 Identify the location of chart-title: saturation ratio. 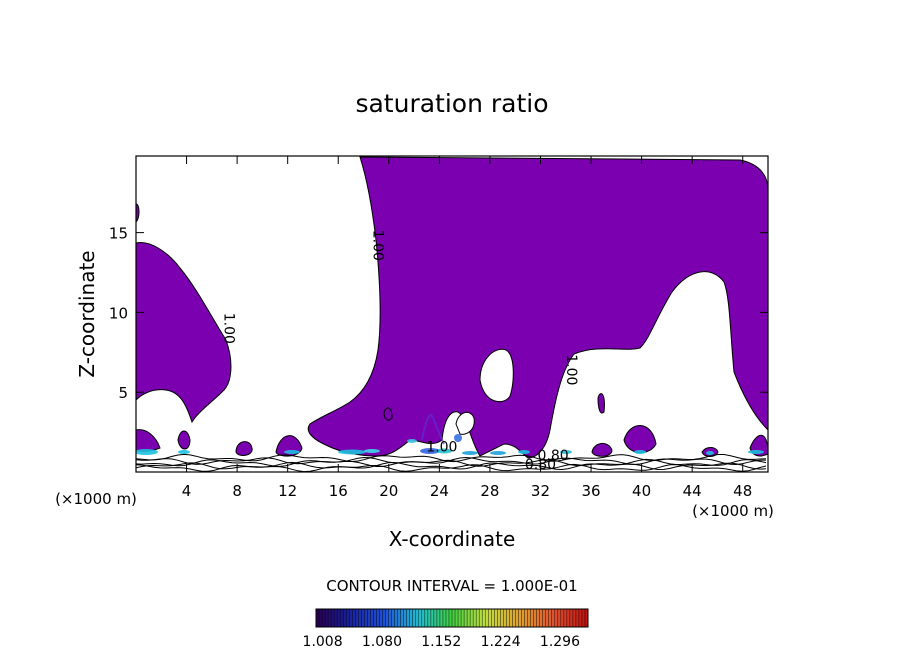
(451, 103).